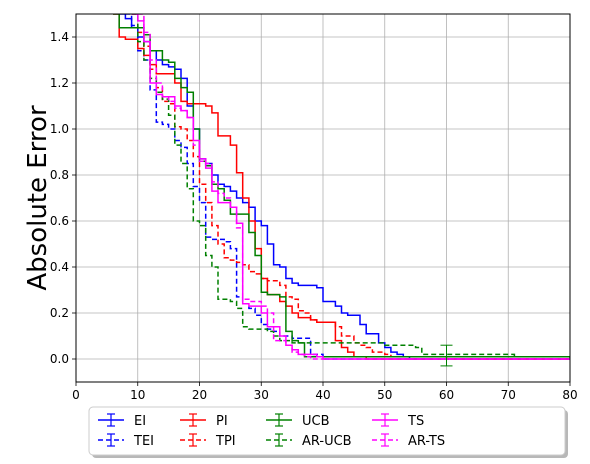 The image size is (590, 464). What do you see at coordinates (261, 395) in the screenshot?
I see `x-tick-label: 30` at bounding box center [261, 395].